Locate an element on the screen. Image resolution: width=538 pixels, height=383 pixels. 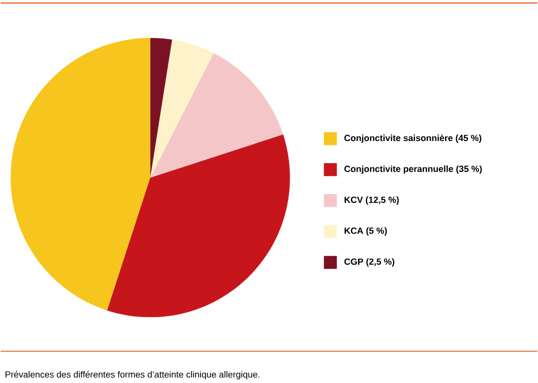
legend-label: Conjonctivite perannuelle (35 %) is located at coordinates (413, 169).